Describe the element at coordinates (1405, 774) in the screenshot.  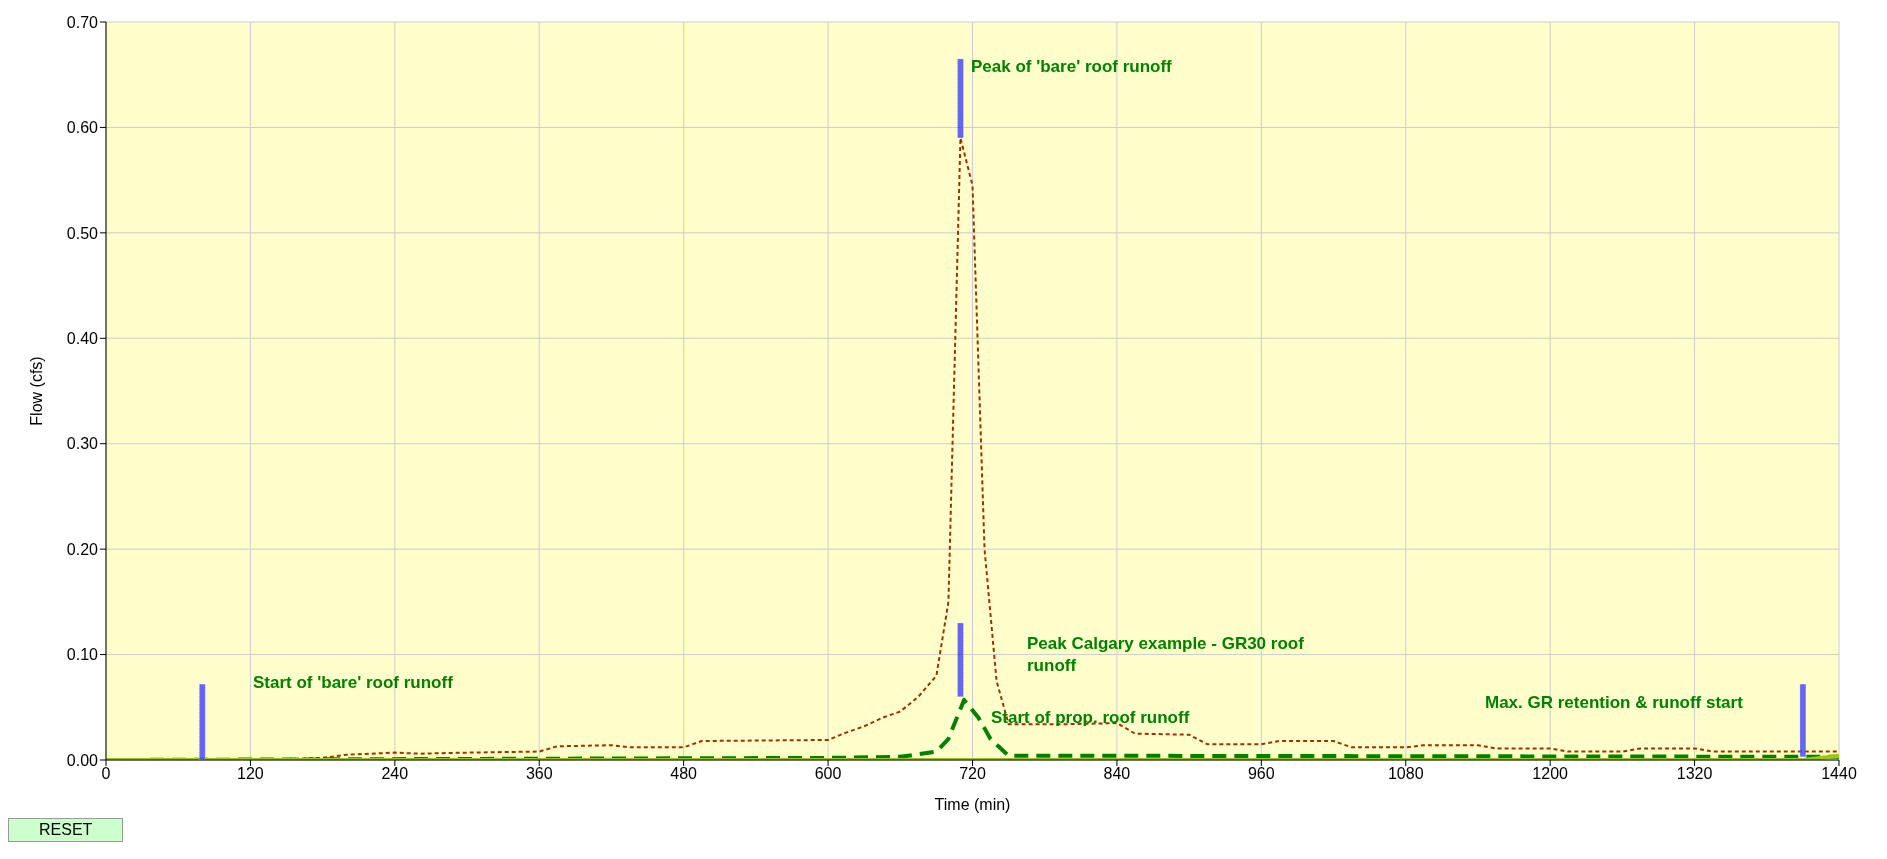
I see `x-tick-label: 1080` at that location.